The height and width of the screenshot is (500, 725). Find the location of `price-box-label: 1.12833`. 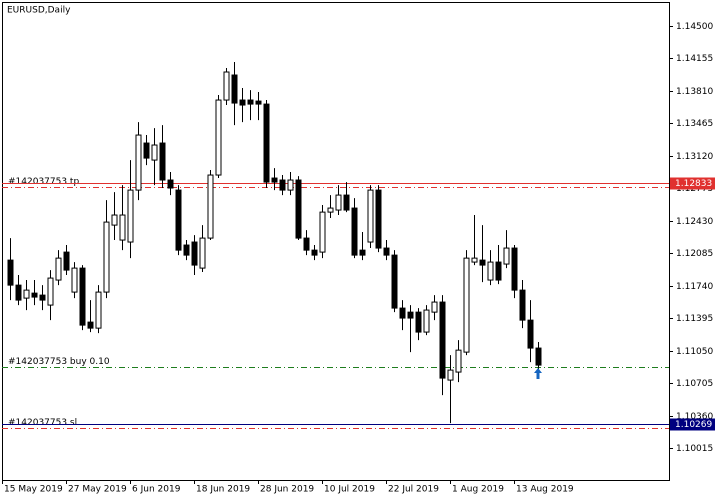

price-box-label: 1.12833 is located at coordinates (693, 184).